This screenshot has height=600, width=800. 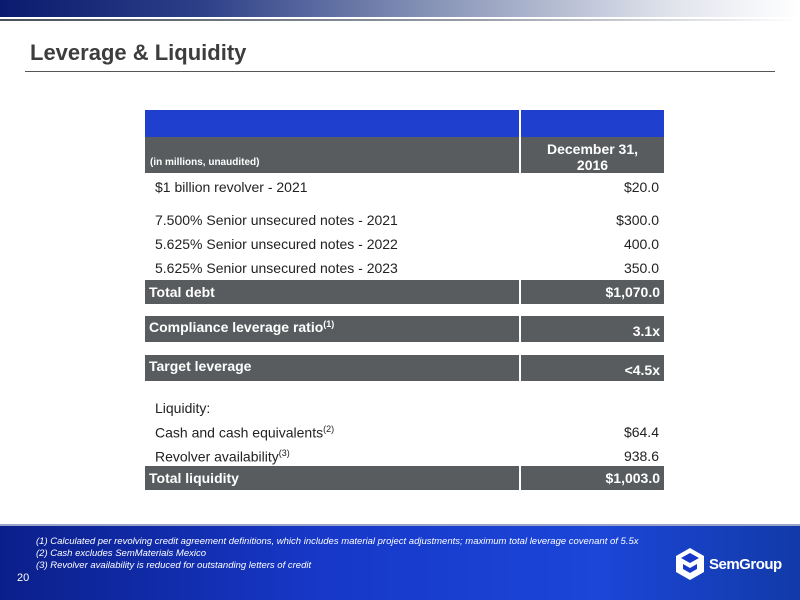 What do you see at coordinates (400, 20) in the screenshot?
I see `top-divider` at bounding box center [400, 20].